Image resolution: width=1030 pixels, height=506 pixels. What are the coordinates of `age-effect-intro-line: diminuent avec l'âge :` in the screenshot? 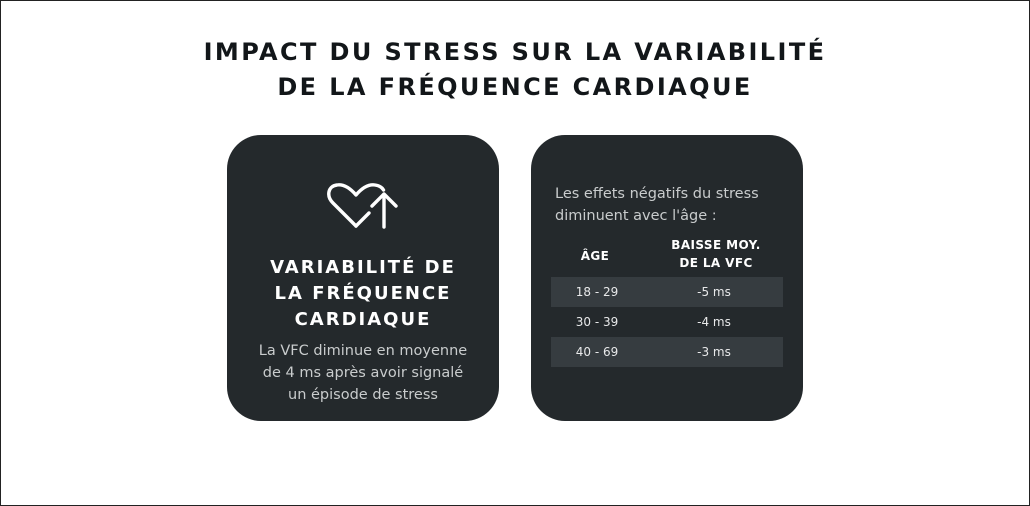 It's located at (636, 216).